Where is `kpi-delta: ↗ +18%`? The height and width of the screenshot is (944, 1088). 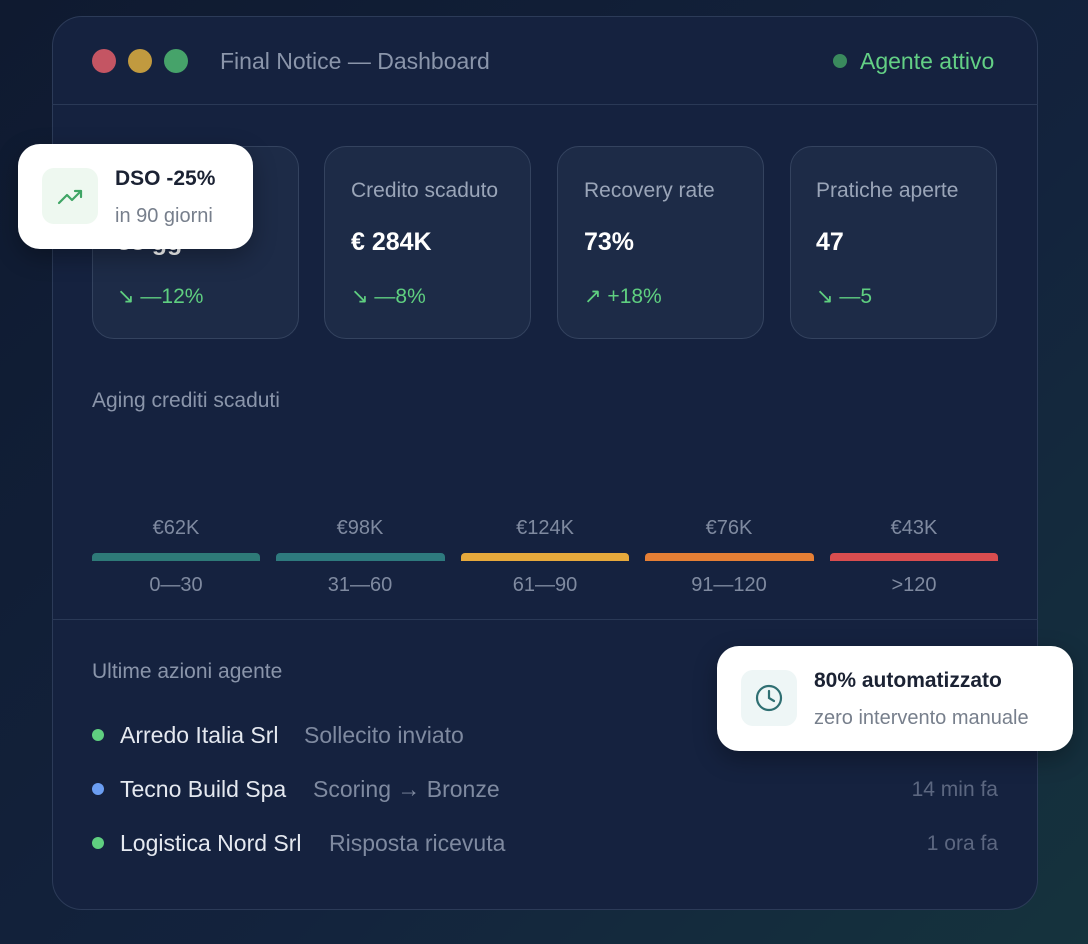 kpi-delta: ↗ +18% is located at coordinates (623, 296).